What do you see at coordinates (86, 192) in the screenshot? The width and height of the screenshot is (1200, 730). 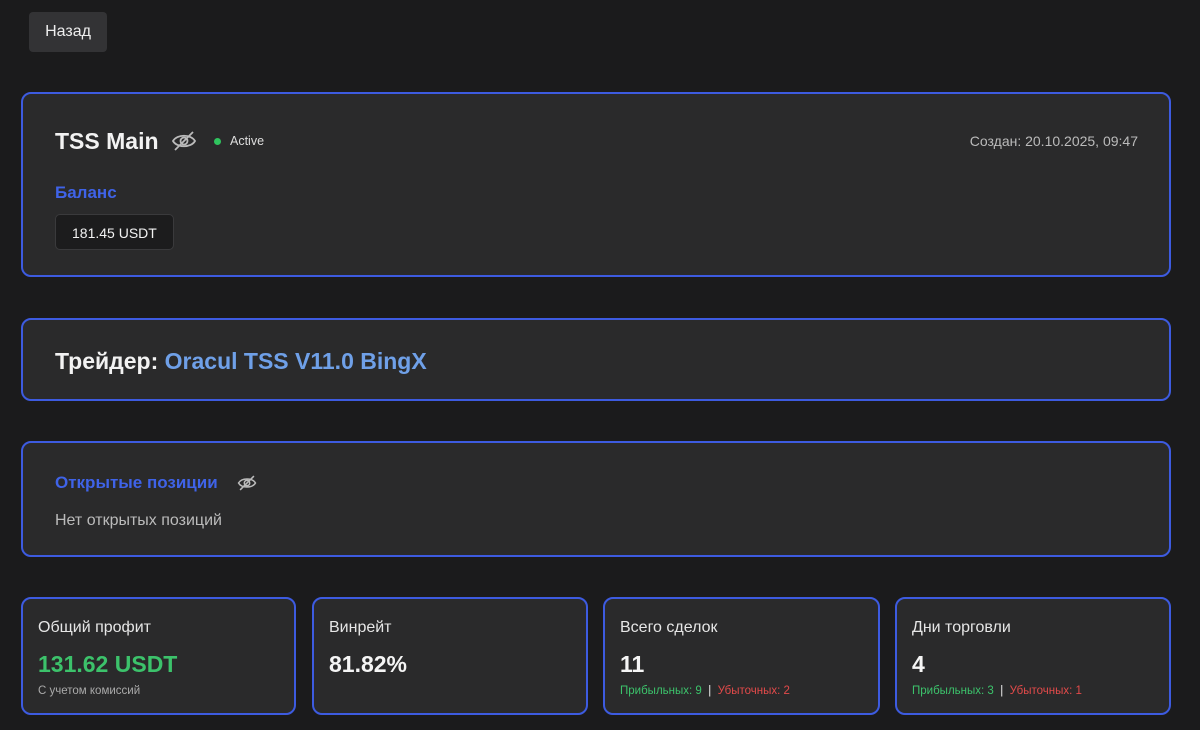 I see `balance-label: Баланс` at bounding box center [86, 192].